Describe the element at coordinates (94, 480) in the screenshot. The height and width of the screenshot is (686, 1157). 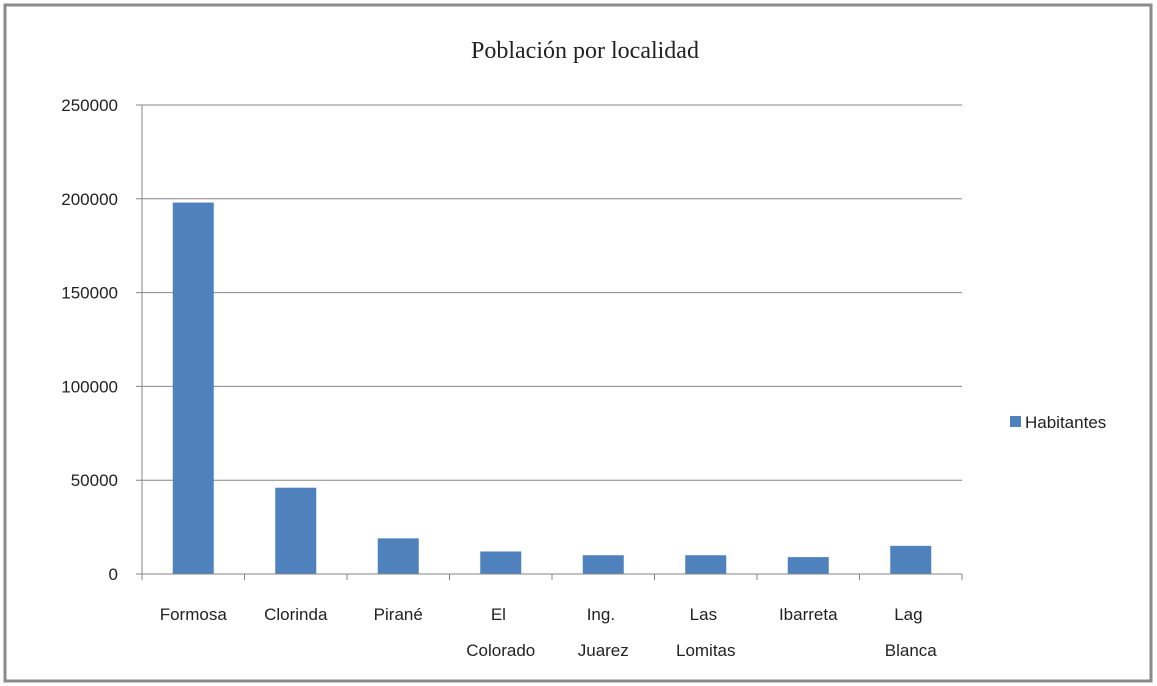
I see `y-tick-label: 50000` at that location.